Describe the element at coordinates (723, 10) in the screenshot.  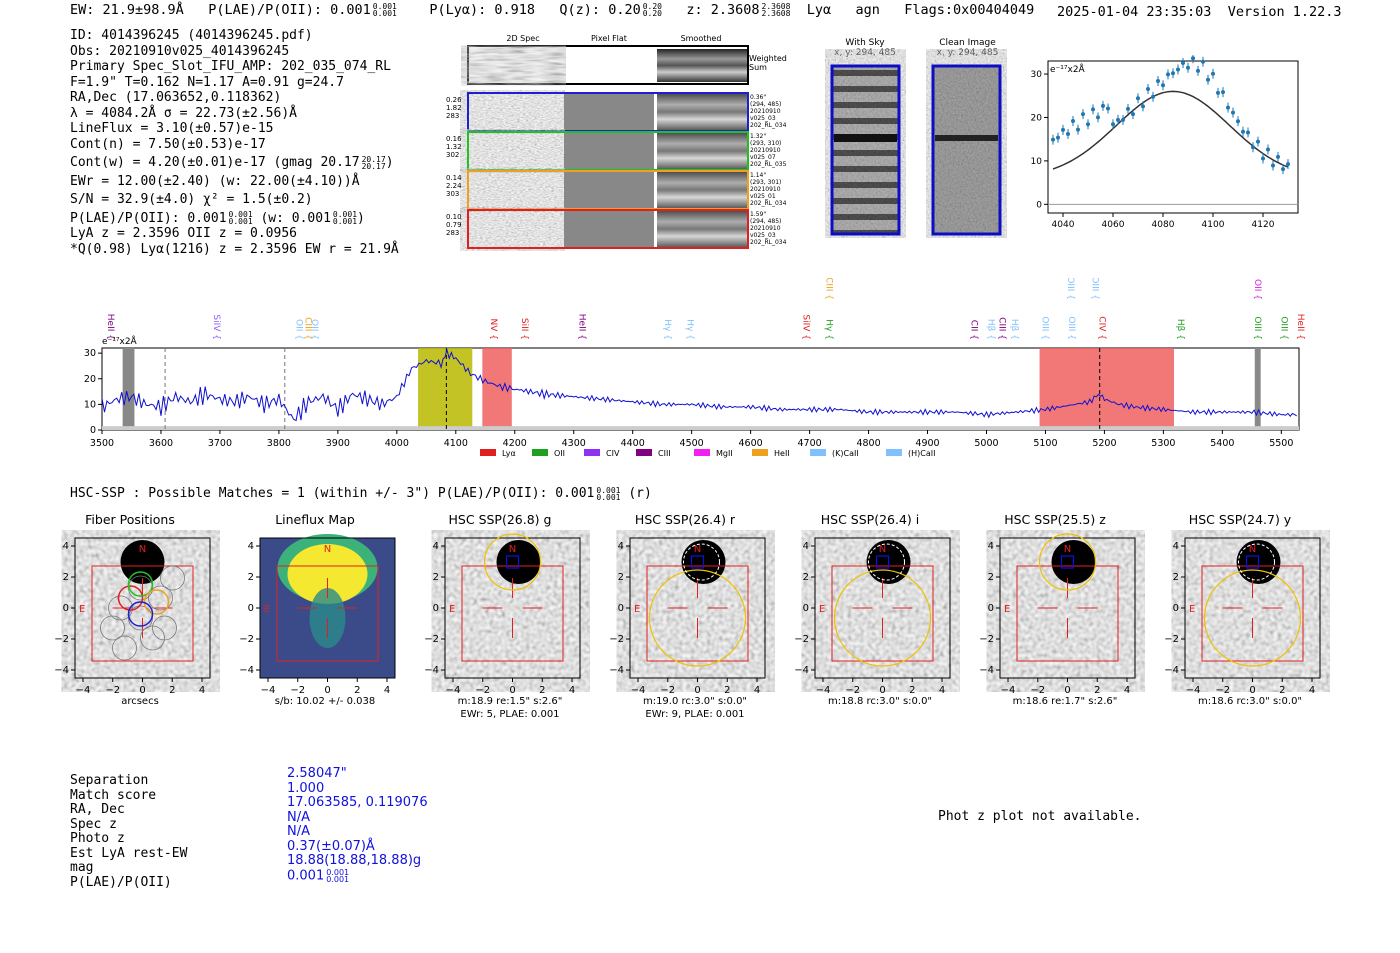
I see `header-z: z: 2.3608` at that location.